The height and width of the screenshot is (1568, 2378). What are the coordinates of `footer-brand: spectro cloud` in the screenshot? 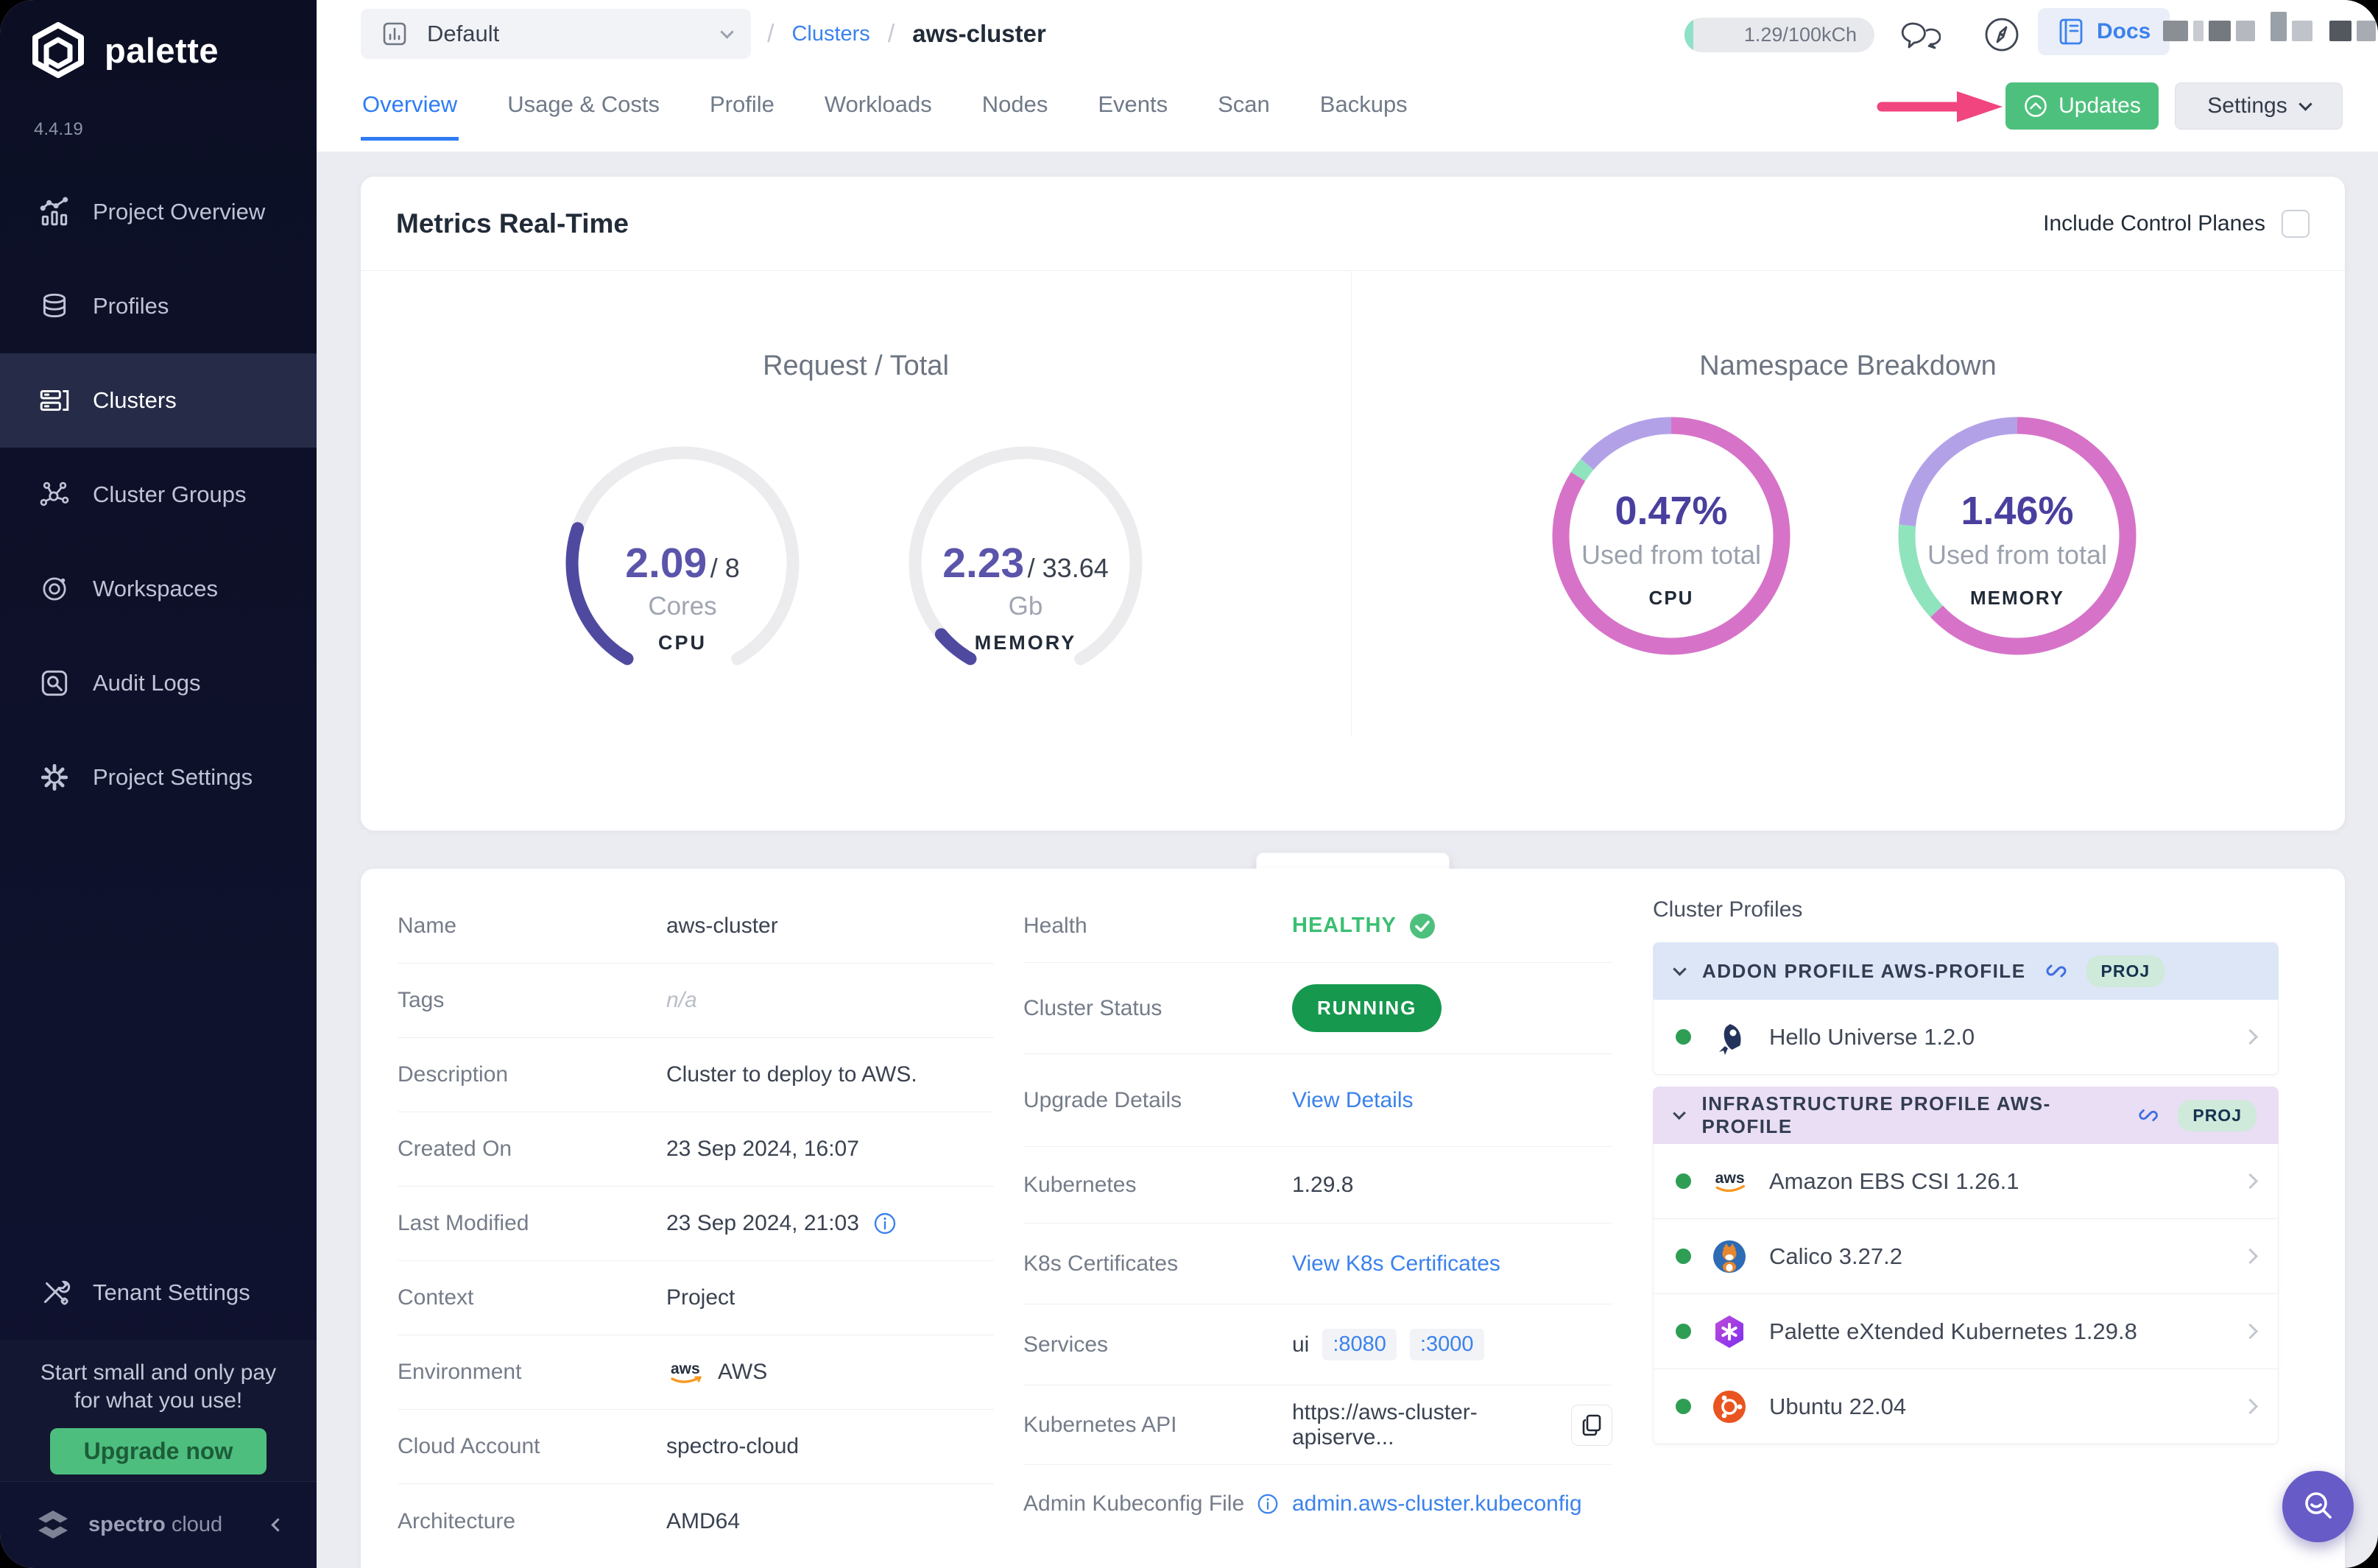 It's located at (155, 1525).